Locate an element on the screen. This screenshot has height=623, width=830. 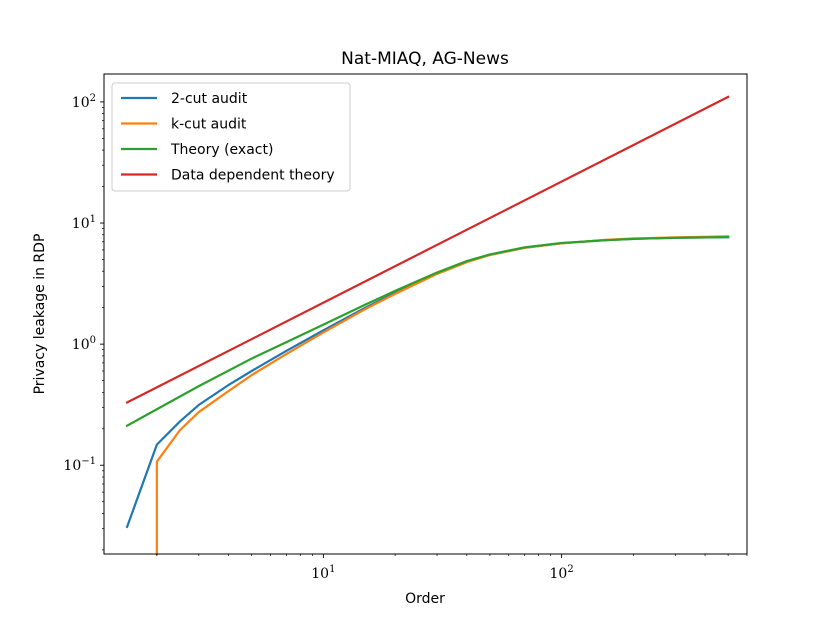
x-tick-label: 10¹ is located at coordinates (323, 573).